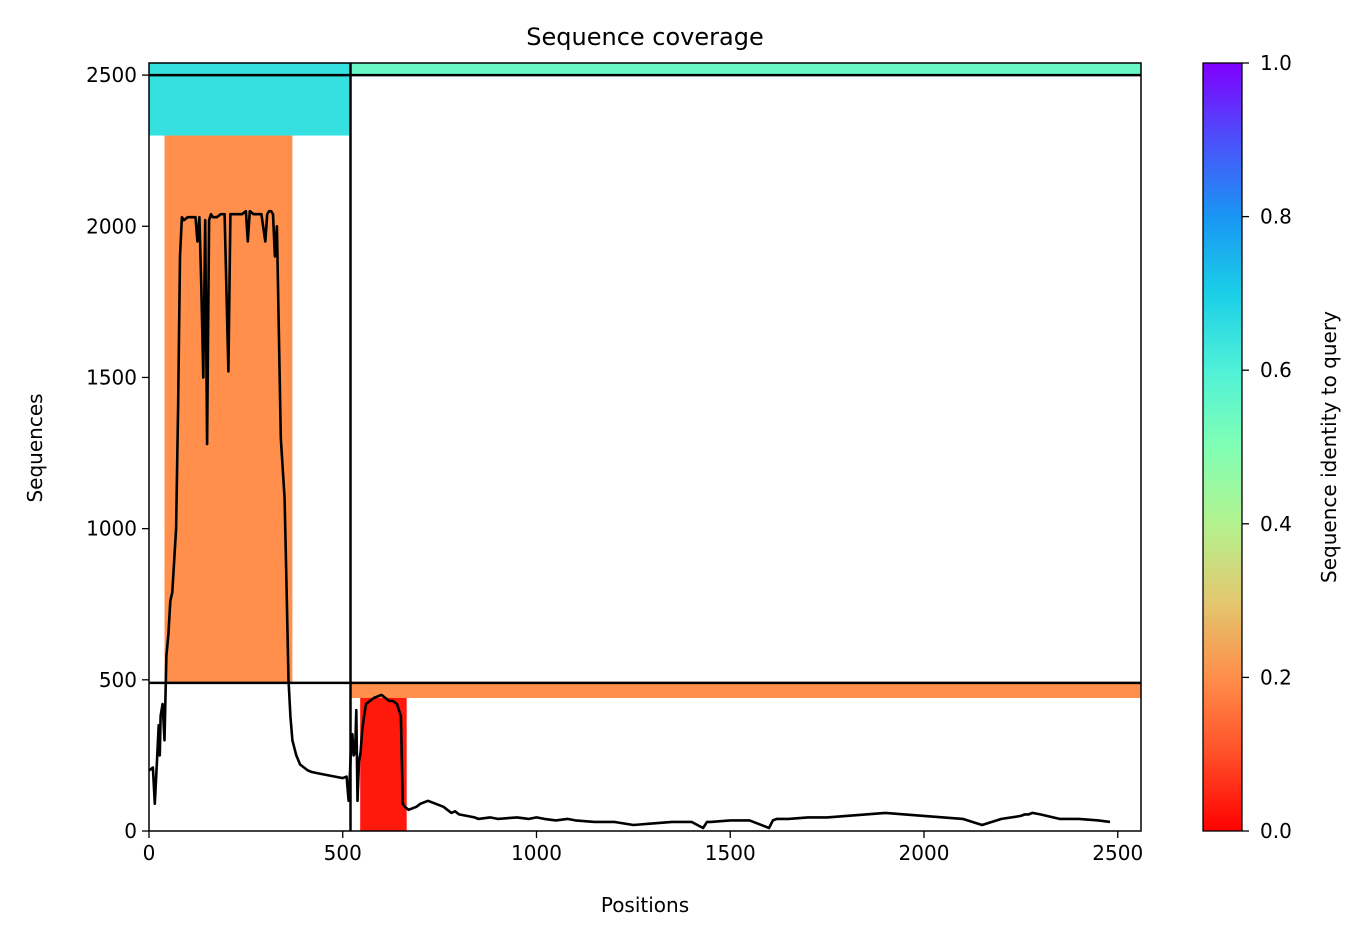 The height and width of the screenshot is (943, 1364). I want to click on colorbar-tick-label: 0.2, so click(1276, 677).